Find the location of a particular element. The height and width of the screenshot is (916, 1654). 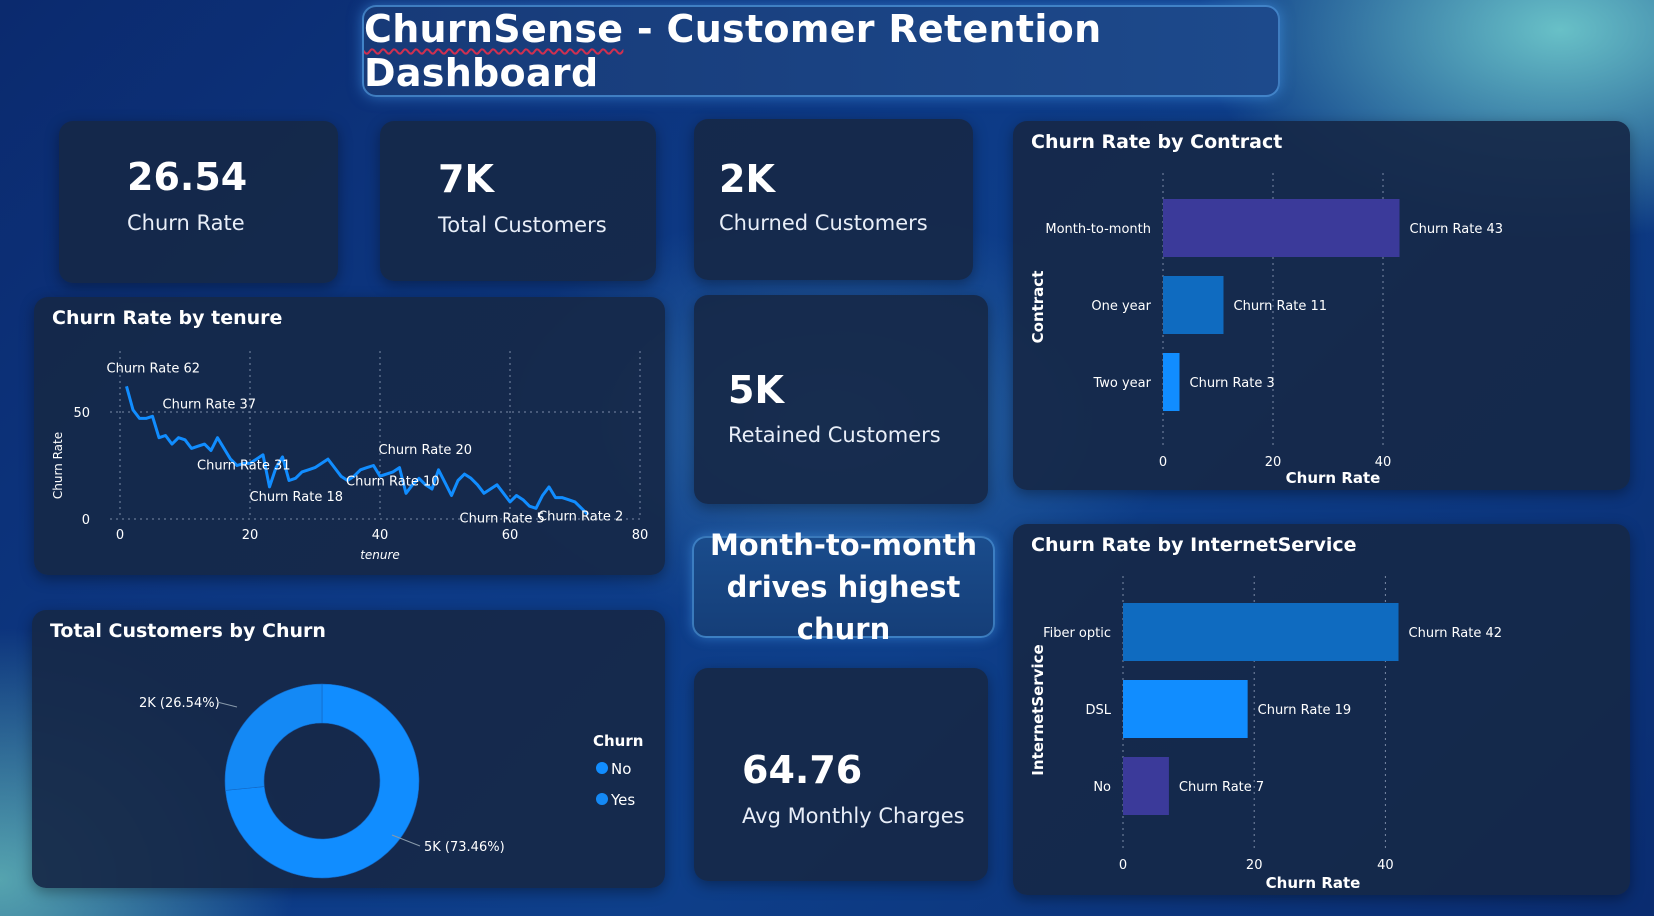

title-text: - Customer Retention Dashboard is located at coordinates (733, 51).